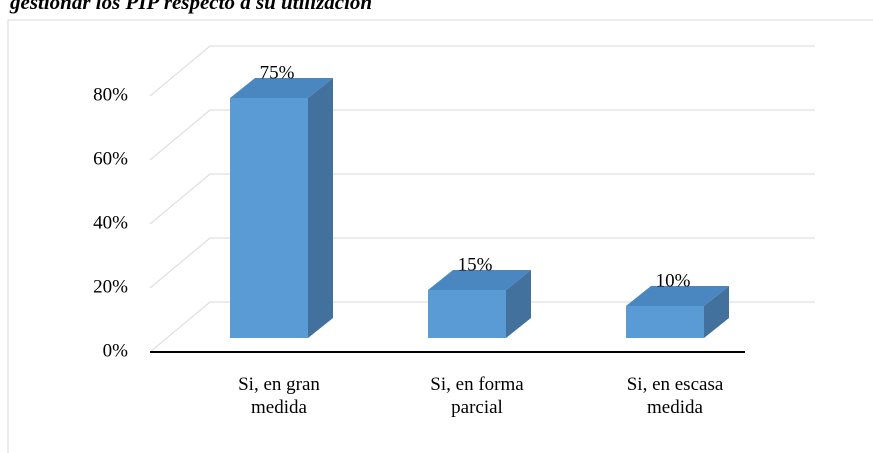 This screenshot has width=873, height=453. Describe the element at coordinates (277, 72) in the screenshot. I see `value-label: 75%` at that location.